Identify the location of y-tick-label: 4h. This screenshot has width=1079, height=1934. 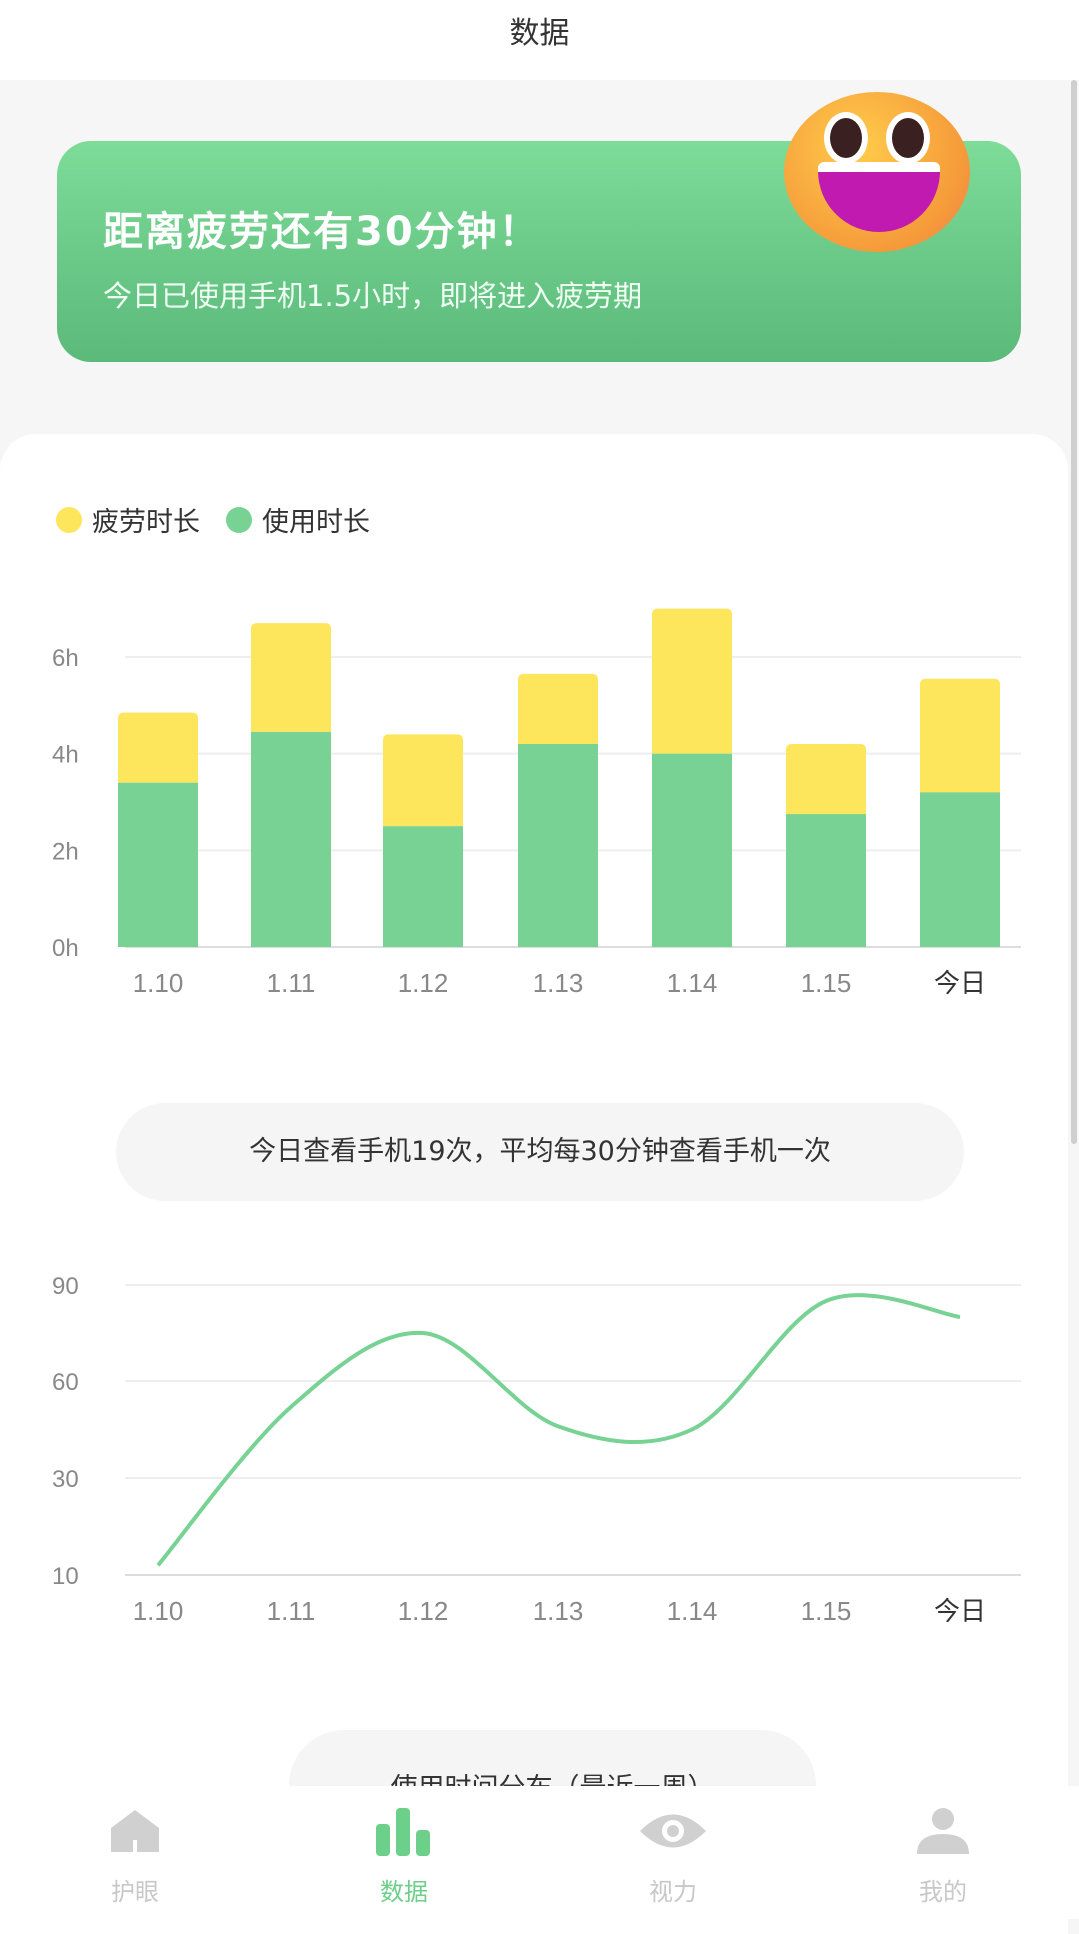
(65, 755).